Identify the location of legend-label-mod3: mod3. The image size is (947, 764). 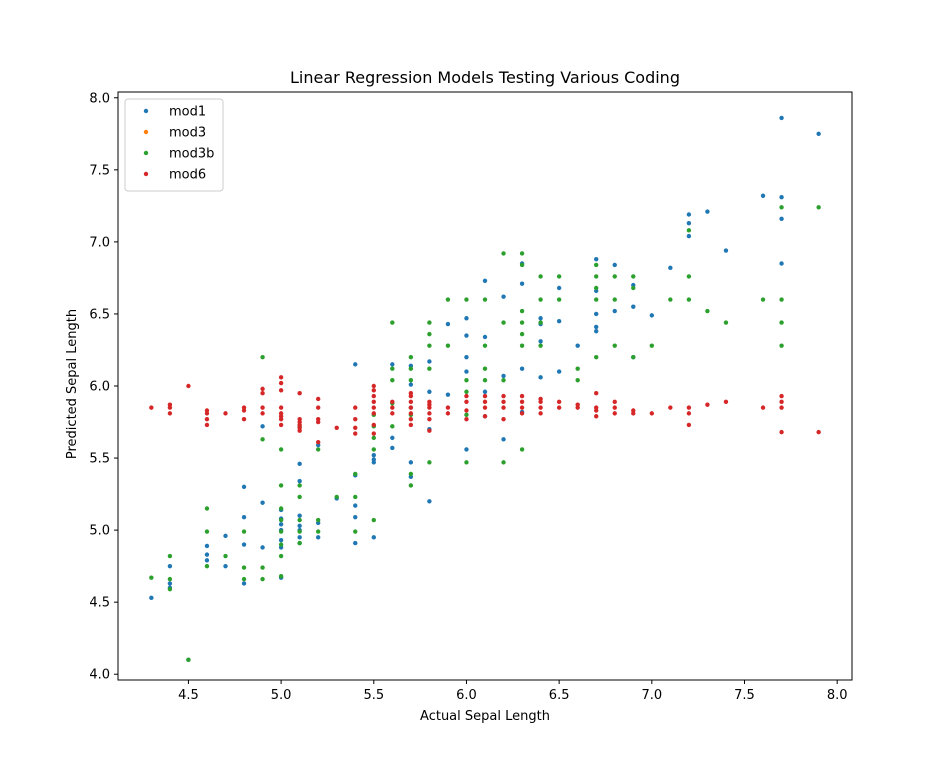
(187, 133).